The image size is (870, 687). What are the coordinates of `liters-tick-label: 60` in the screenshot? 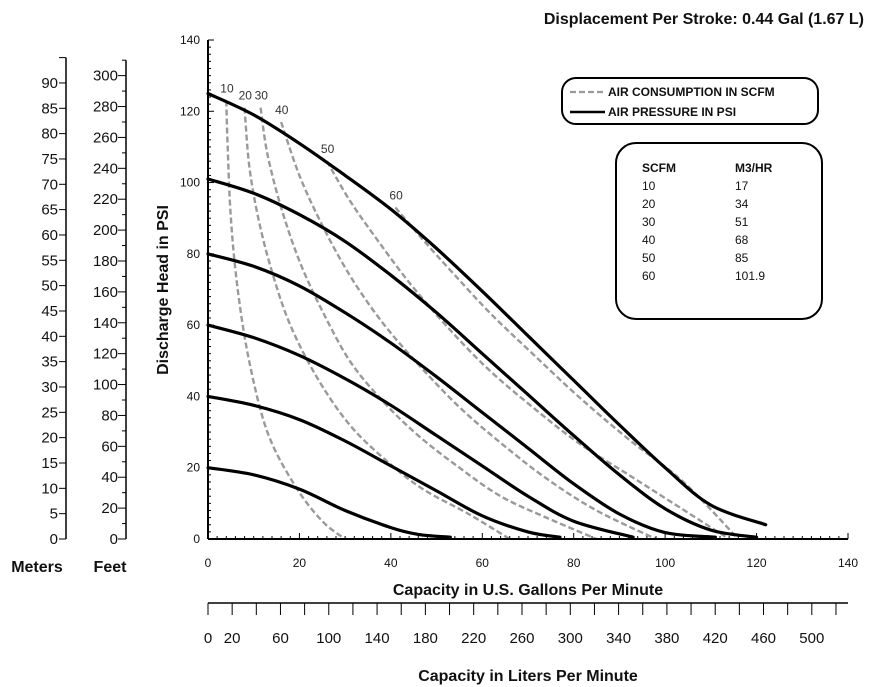 It's located at (280, 638).